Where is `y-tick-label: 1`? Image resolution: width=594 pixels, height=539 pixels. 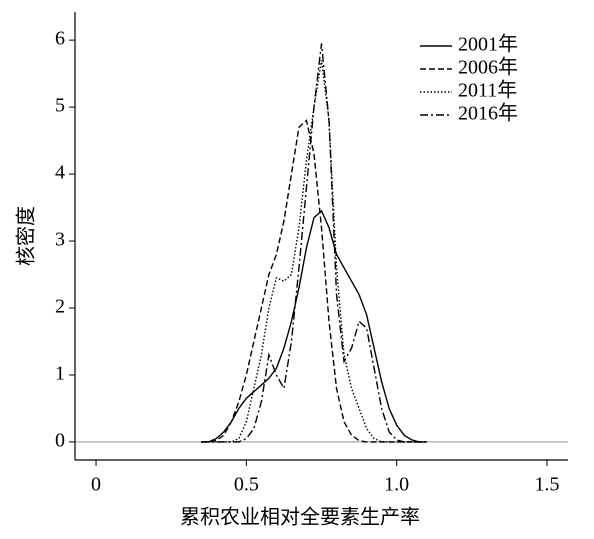 y-tick-label: 1 is located at coordinates (60, 374).